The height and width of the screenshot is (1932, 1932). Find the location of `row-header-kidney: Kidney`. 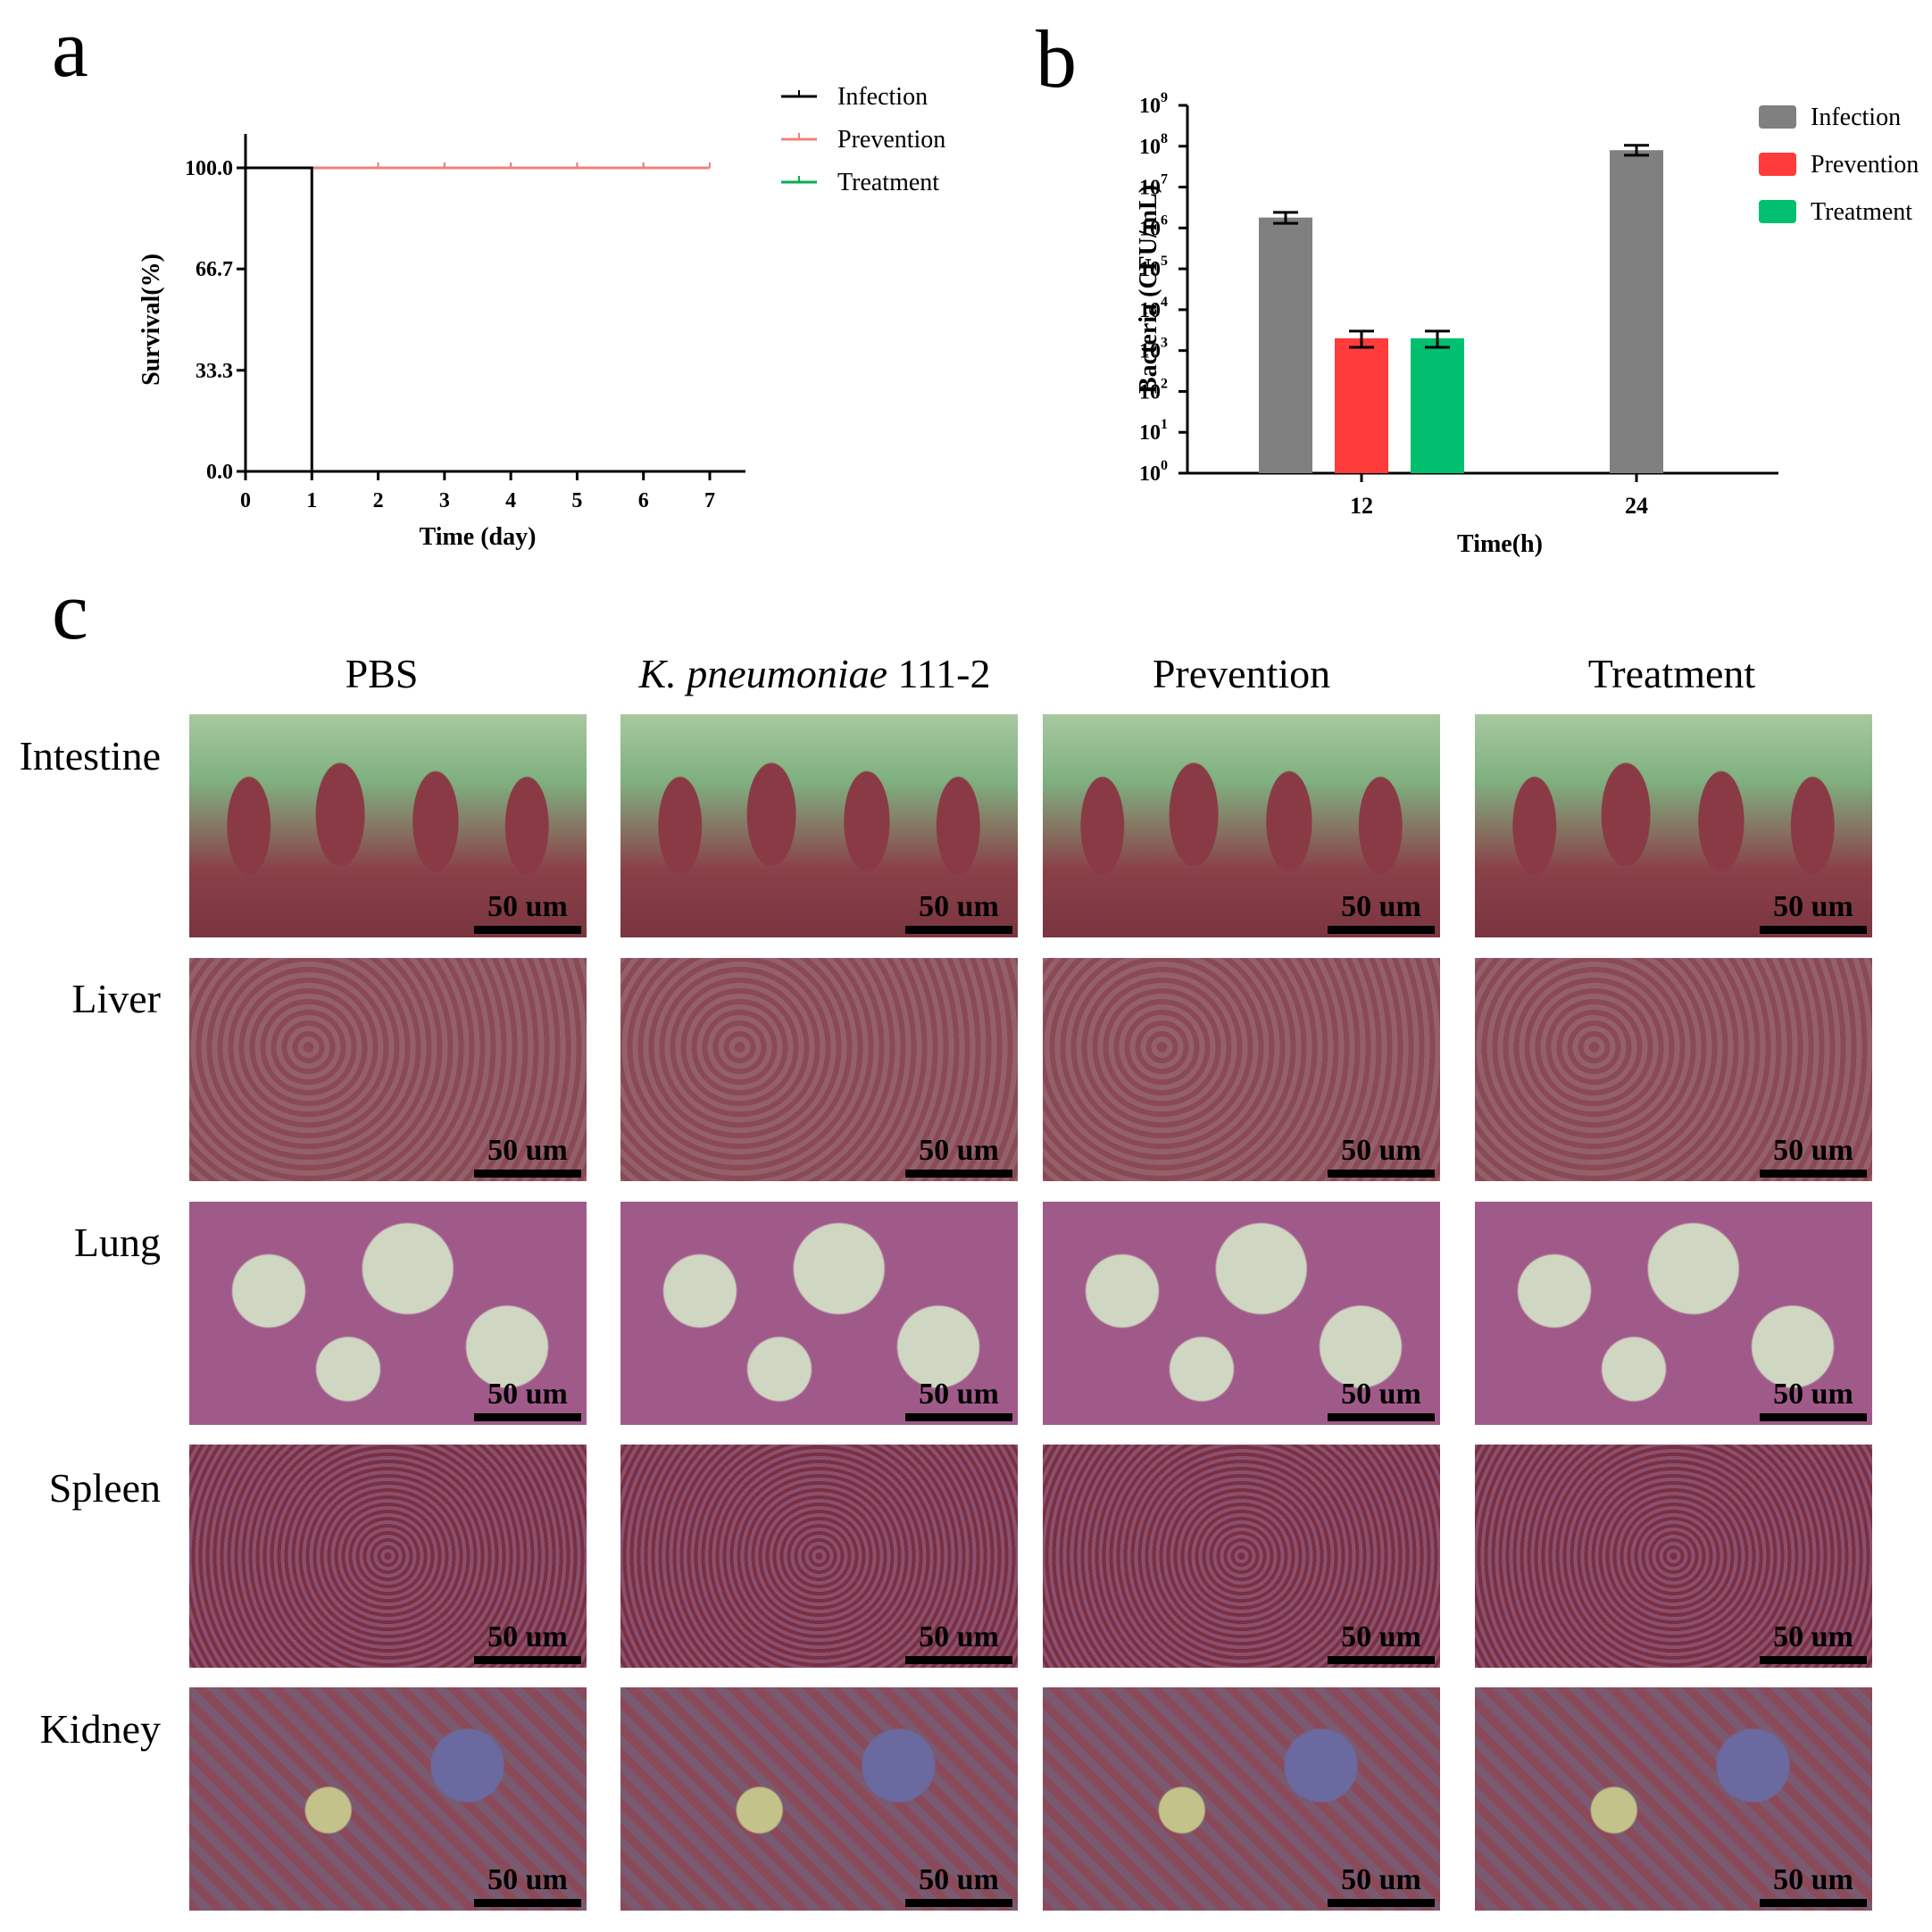

row-header-kidney: Kidney is located at coordinates (100, 1729).